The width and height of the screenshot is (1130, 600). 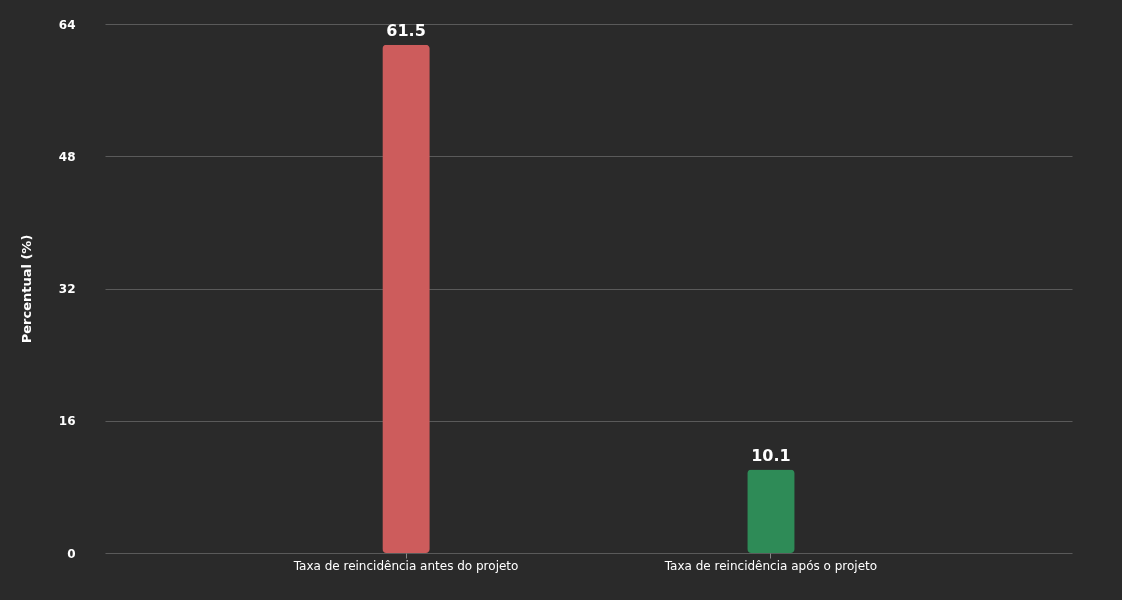 I want to click on x-tick-label: Taxa de reincidência após o projeto, so click(x=770, y=565).